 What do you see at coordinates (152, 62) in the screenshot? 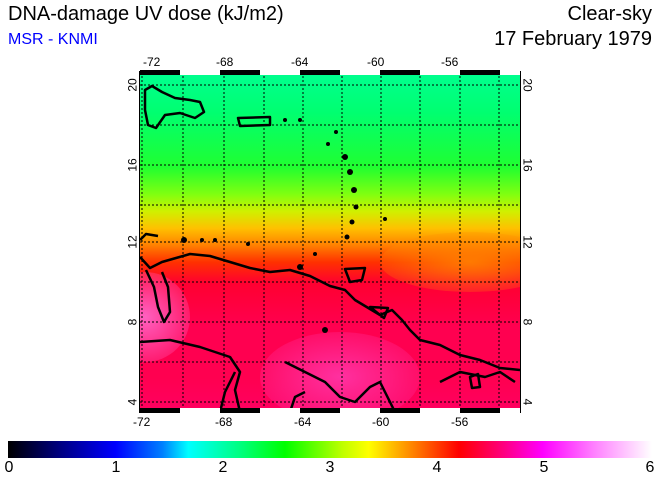
I see `lon-label-top: -72` at bounding box center [152, 62].